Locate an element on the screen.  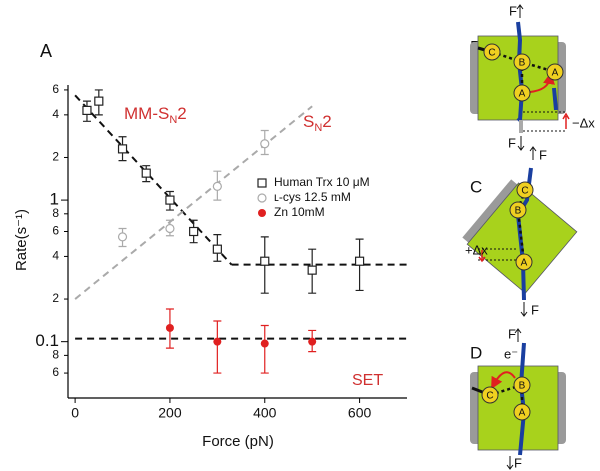
y-axis-label: Rate(s⁻¹) is located at coordinates (21, 240).